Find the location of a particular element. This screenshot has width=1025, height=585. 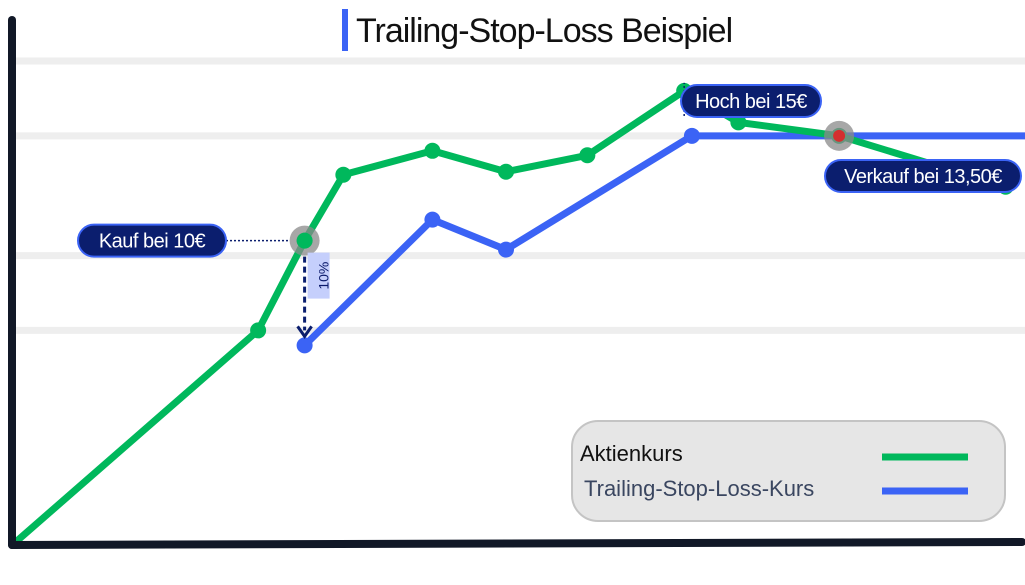

high-callout-box is located at coordinates (751, 101).